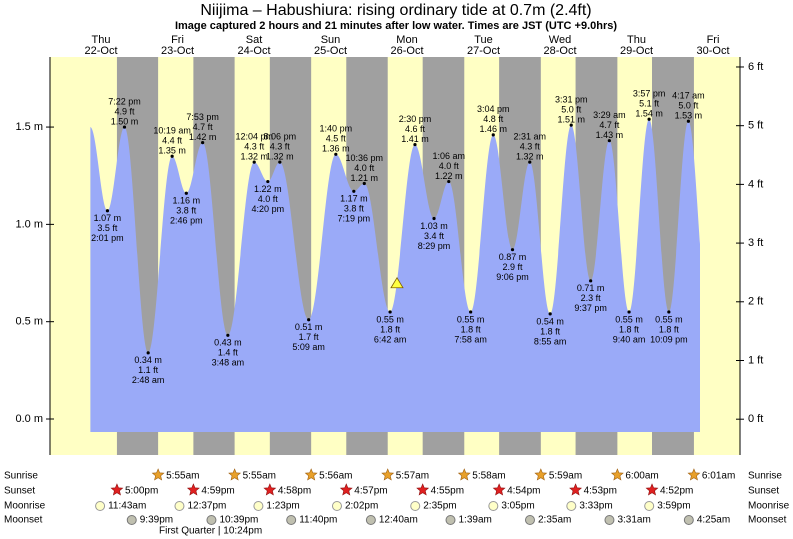 This screenshot has width=793, height=539. What do you see at coordinates (361, 506) in the screenshot?
I see `event-time: 2:02pm` at bounding box center [361, 506].